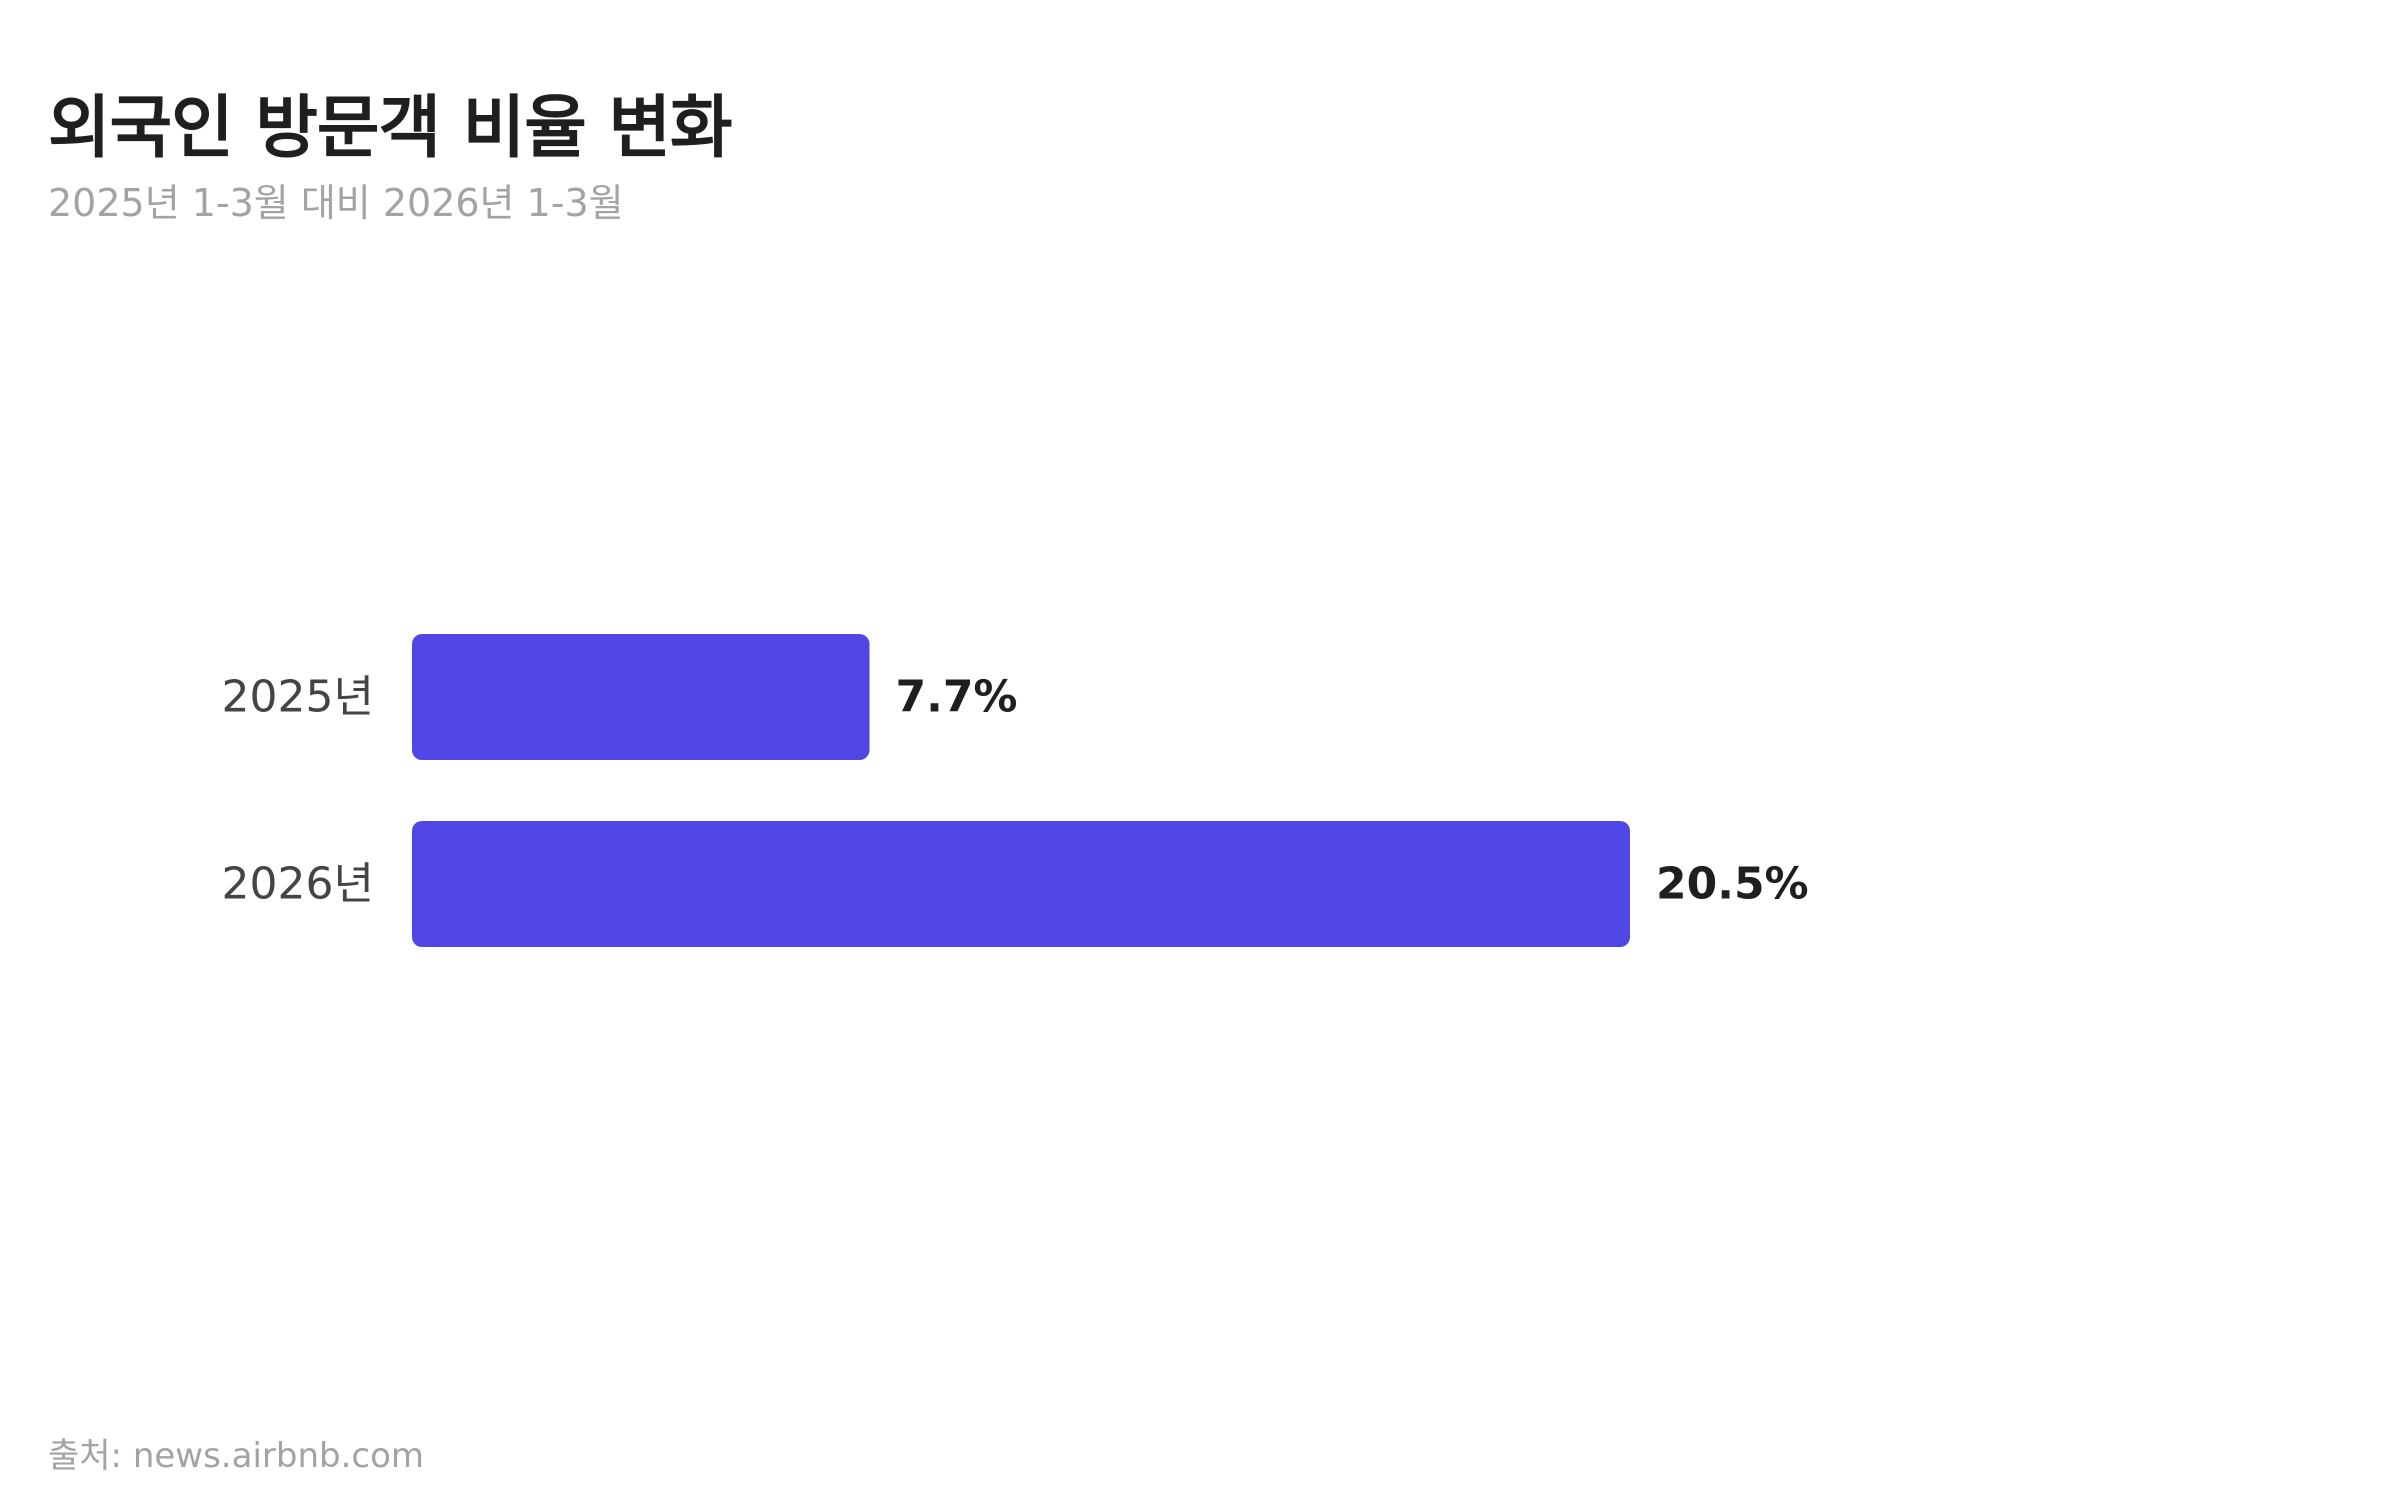 The width and height of the screenshot is (2400, 1500). Describe the element at coordinates (1732, 884) in the screenshot. I see `value-label: 20.5%` at that location.